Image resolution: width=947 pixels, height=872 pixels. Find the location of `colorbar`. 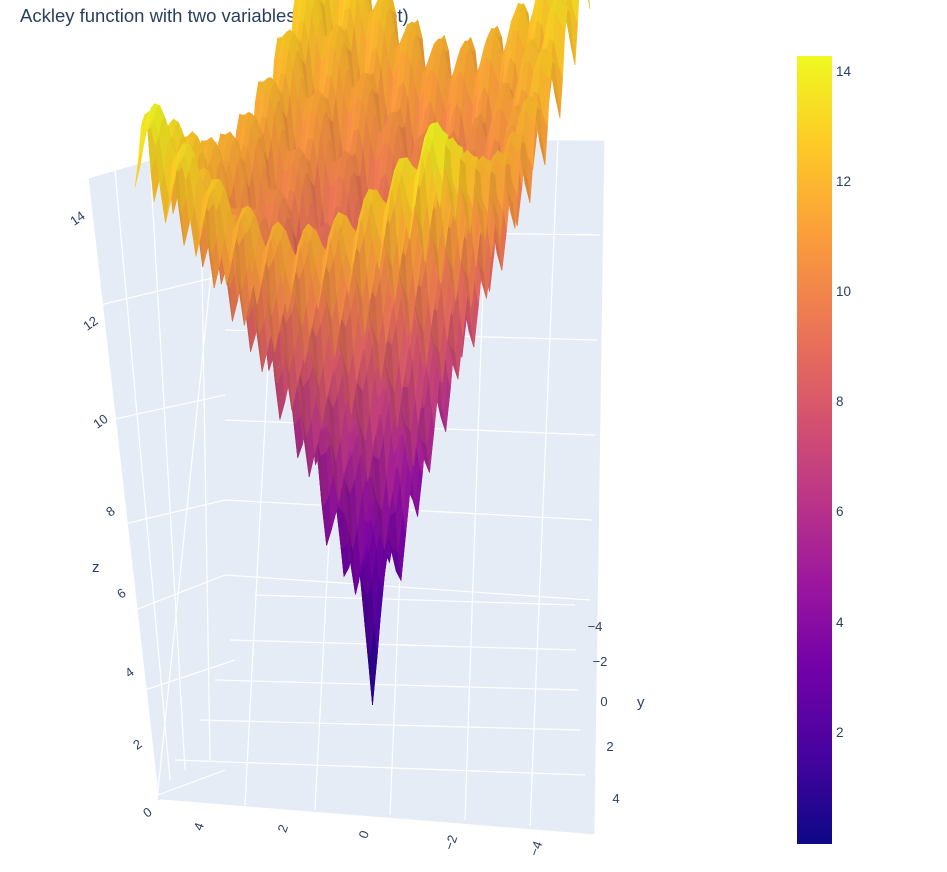

colorbar is located at coordinates (814, 450).